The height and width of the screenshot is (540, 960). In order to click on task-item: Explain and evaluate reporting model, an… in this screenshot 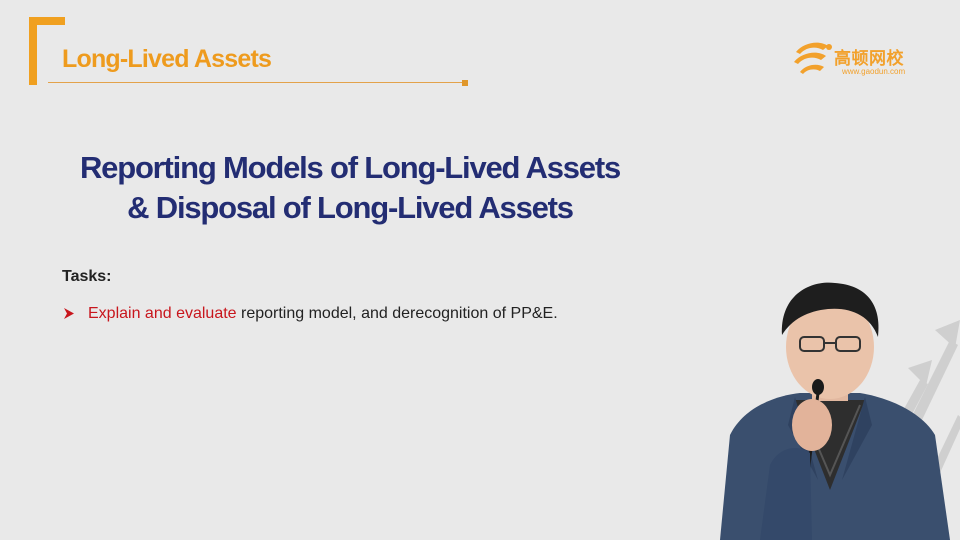, I will do `click(311, 314)`.